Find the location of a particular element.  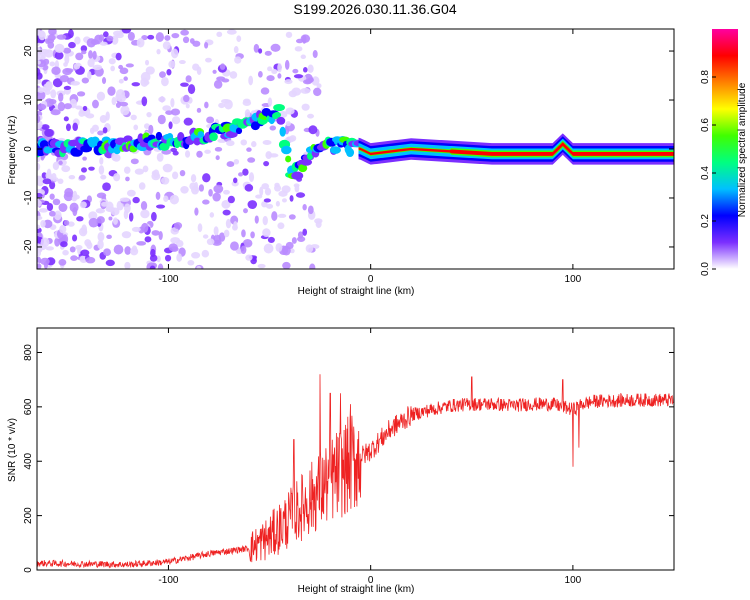

y-tick-label: 0 is located at coordinates (28, 149).